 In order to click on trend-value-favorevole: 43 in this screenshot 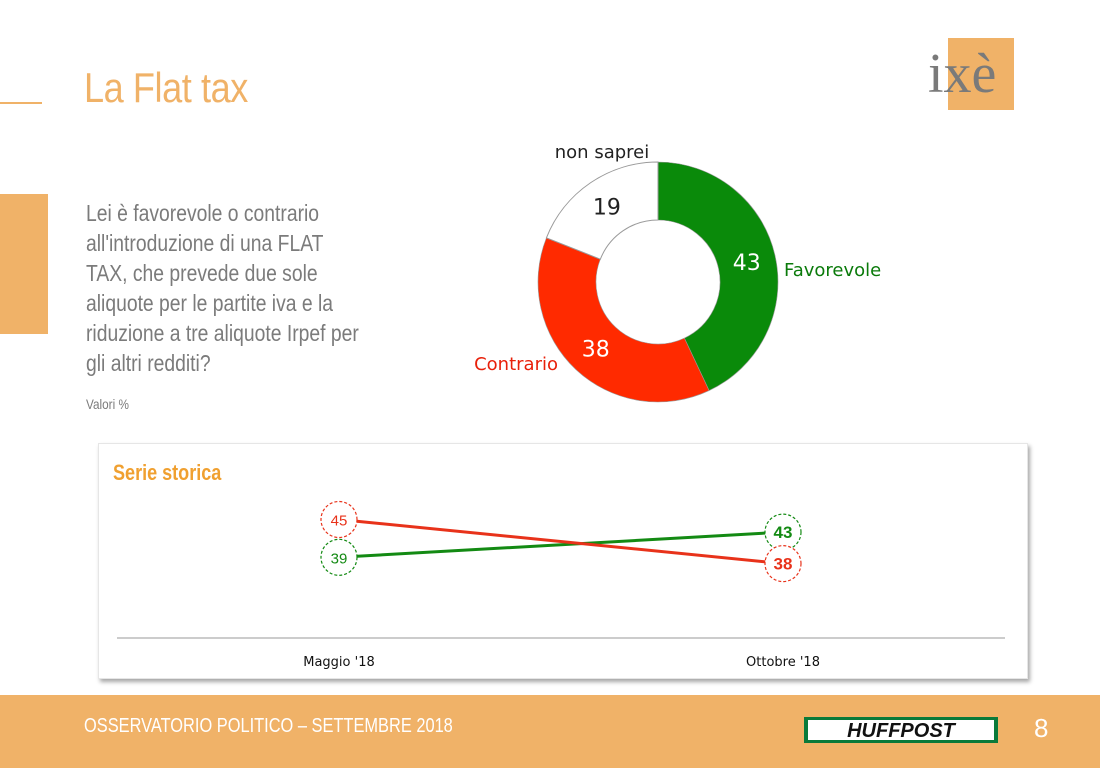, I will do `click(783, 532)`.